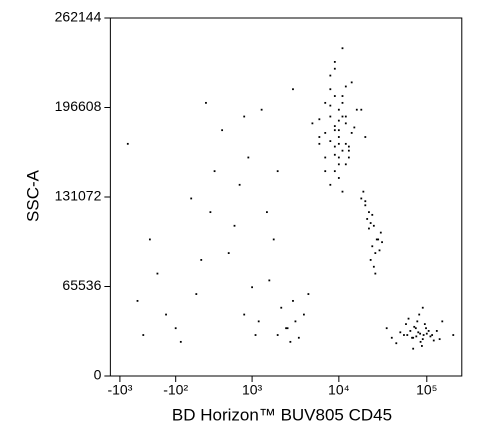  What do you see at coordinates (32, 195) in the screenshot?
I see `y-axis-label: SSC-A` at bounding box center [32, 195].